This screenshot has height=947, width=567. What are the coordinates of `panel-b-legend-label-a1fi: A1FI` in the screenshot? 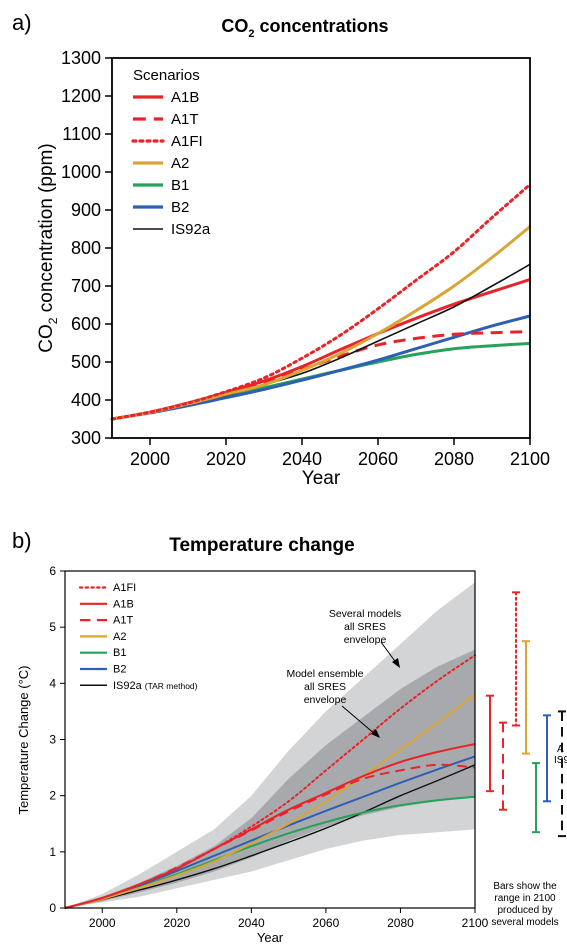 It's located at (124, 588).